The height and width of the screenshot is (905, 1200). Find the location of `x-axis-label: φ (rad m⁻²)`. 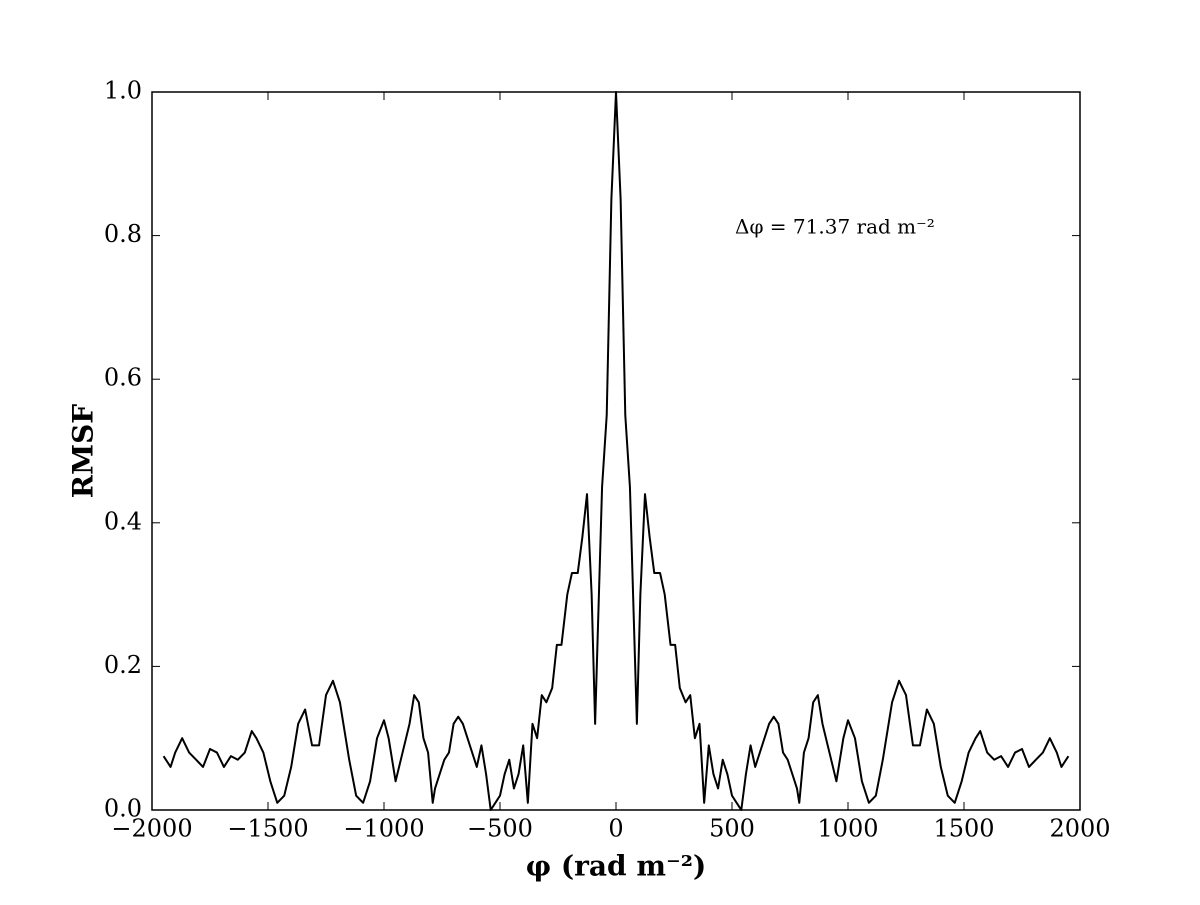

x-axis-label: φ (rad m⁻²) is located at coordinates (616, 866).